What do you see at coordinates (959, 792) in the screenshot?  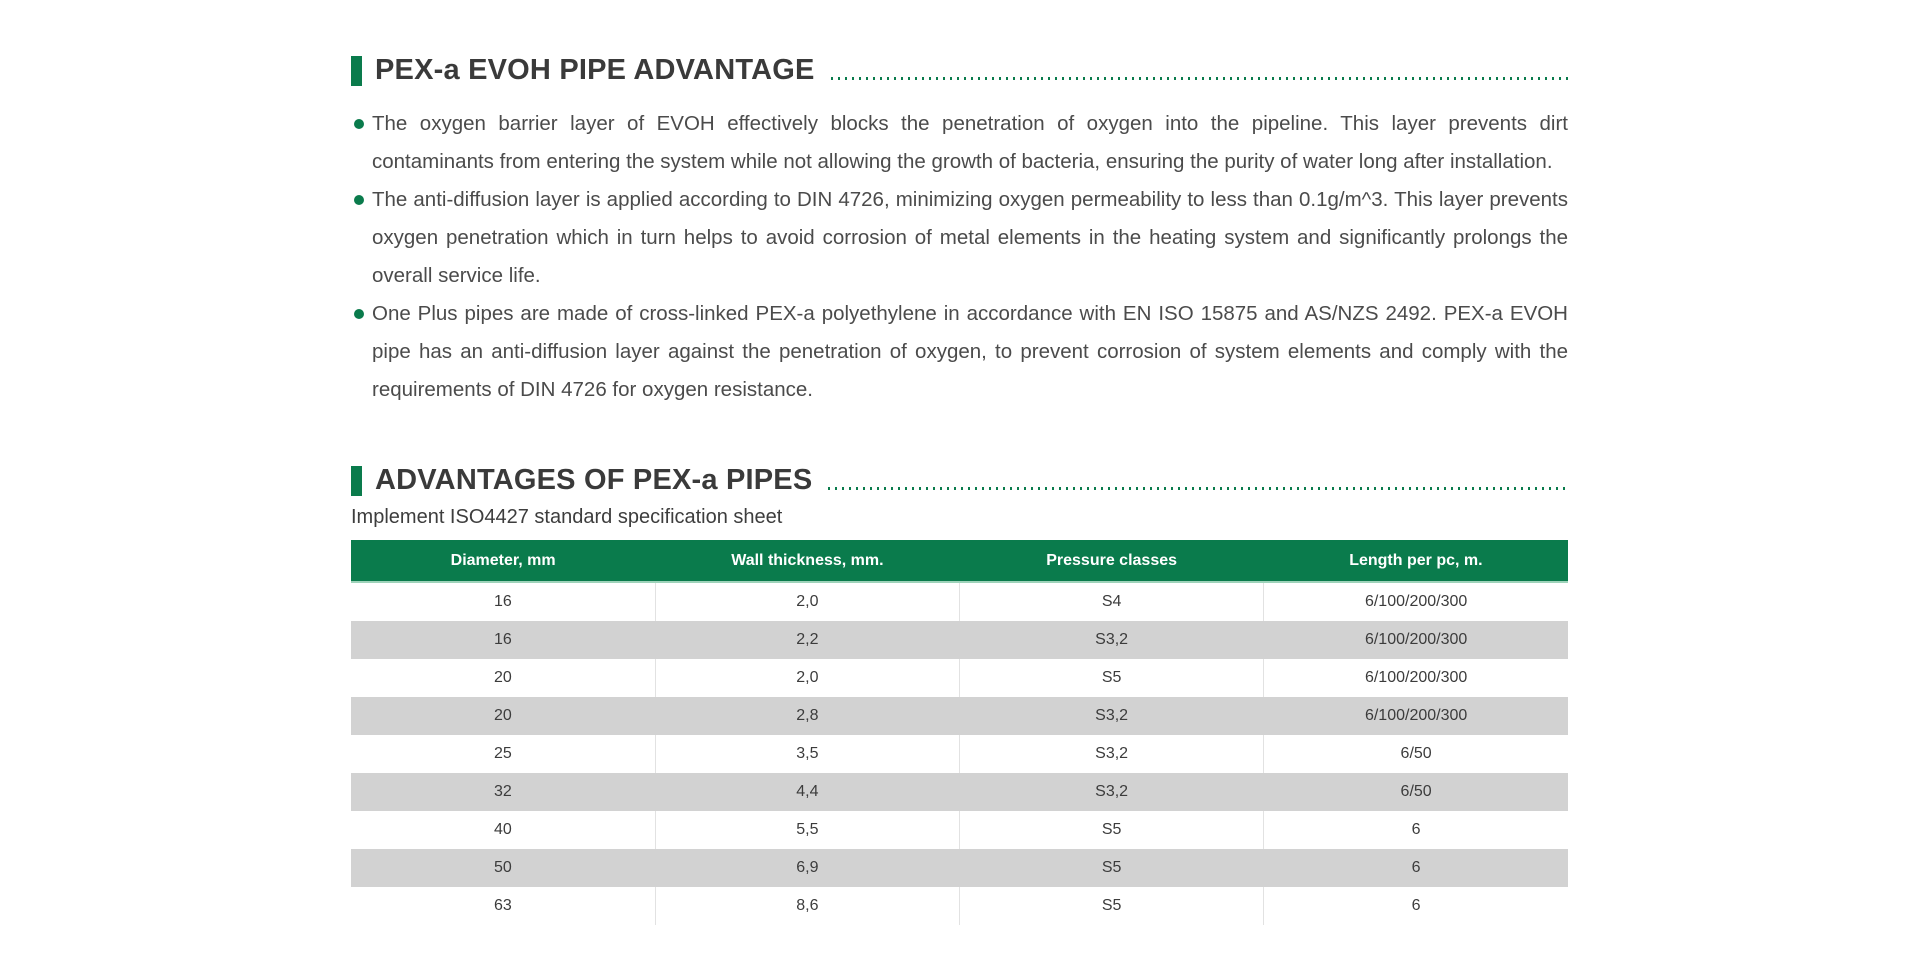 I see `table-row: 32 4,4 S3,2 6/50` at bounding box center [959, 792].